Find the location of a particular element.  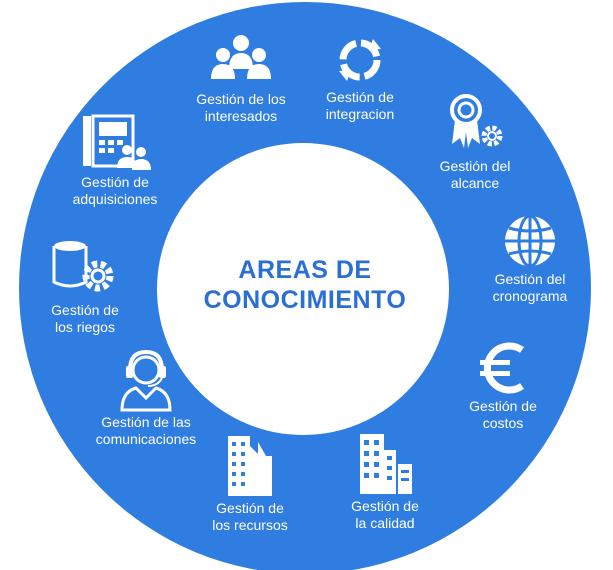

cycle-arrows-icon is located at coordinates (360, 60).